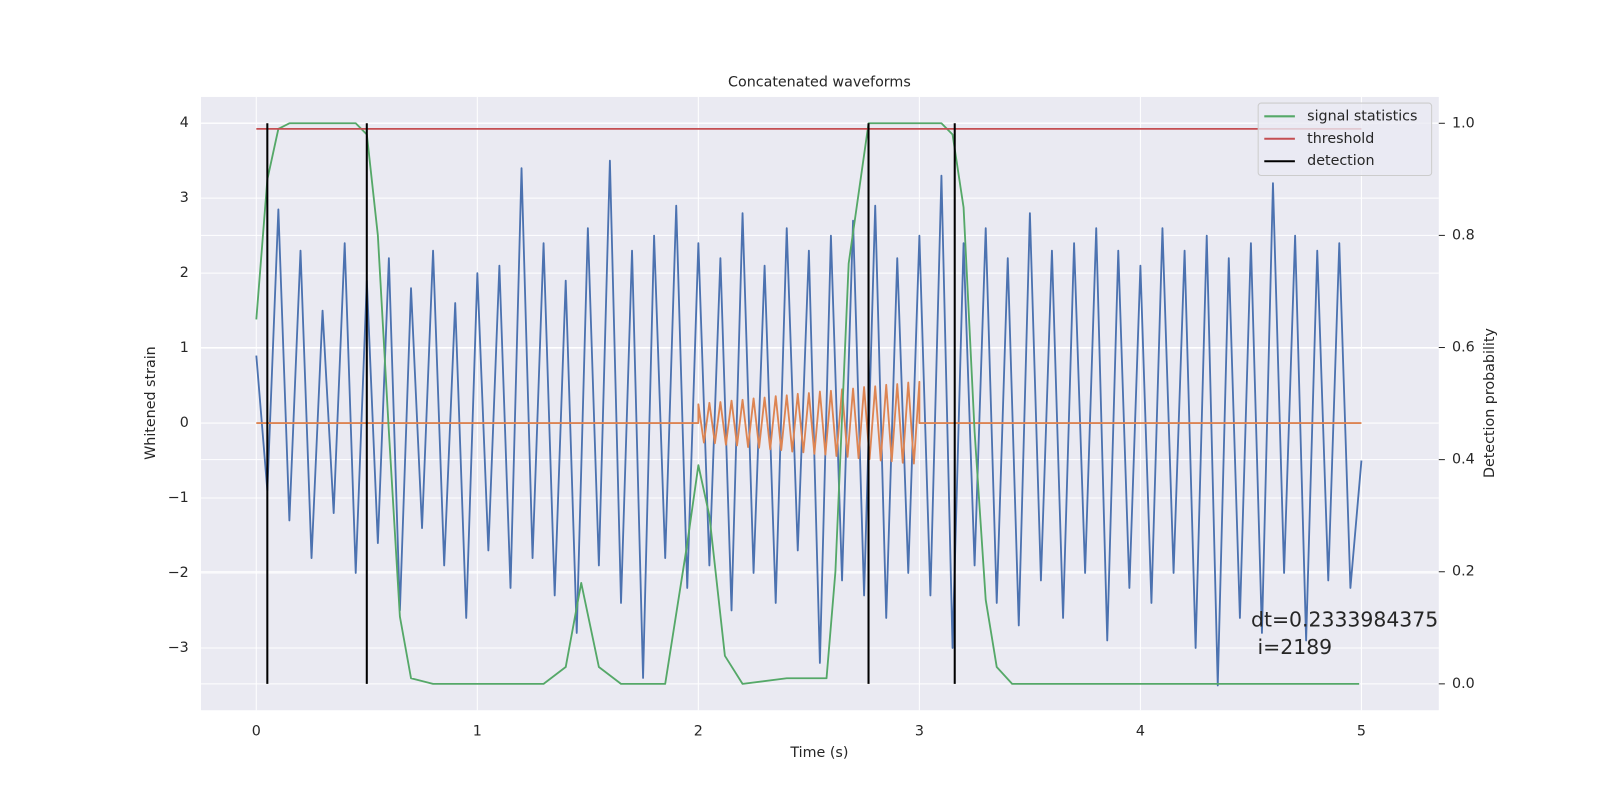 This screenshot has height=800, width=1600. Describe the element at coordinates (1344, 619) in the screenshot. I see `annotation: dt=0.2333984375` at that location.